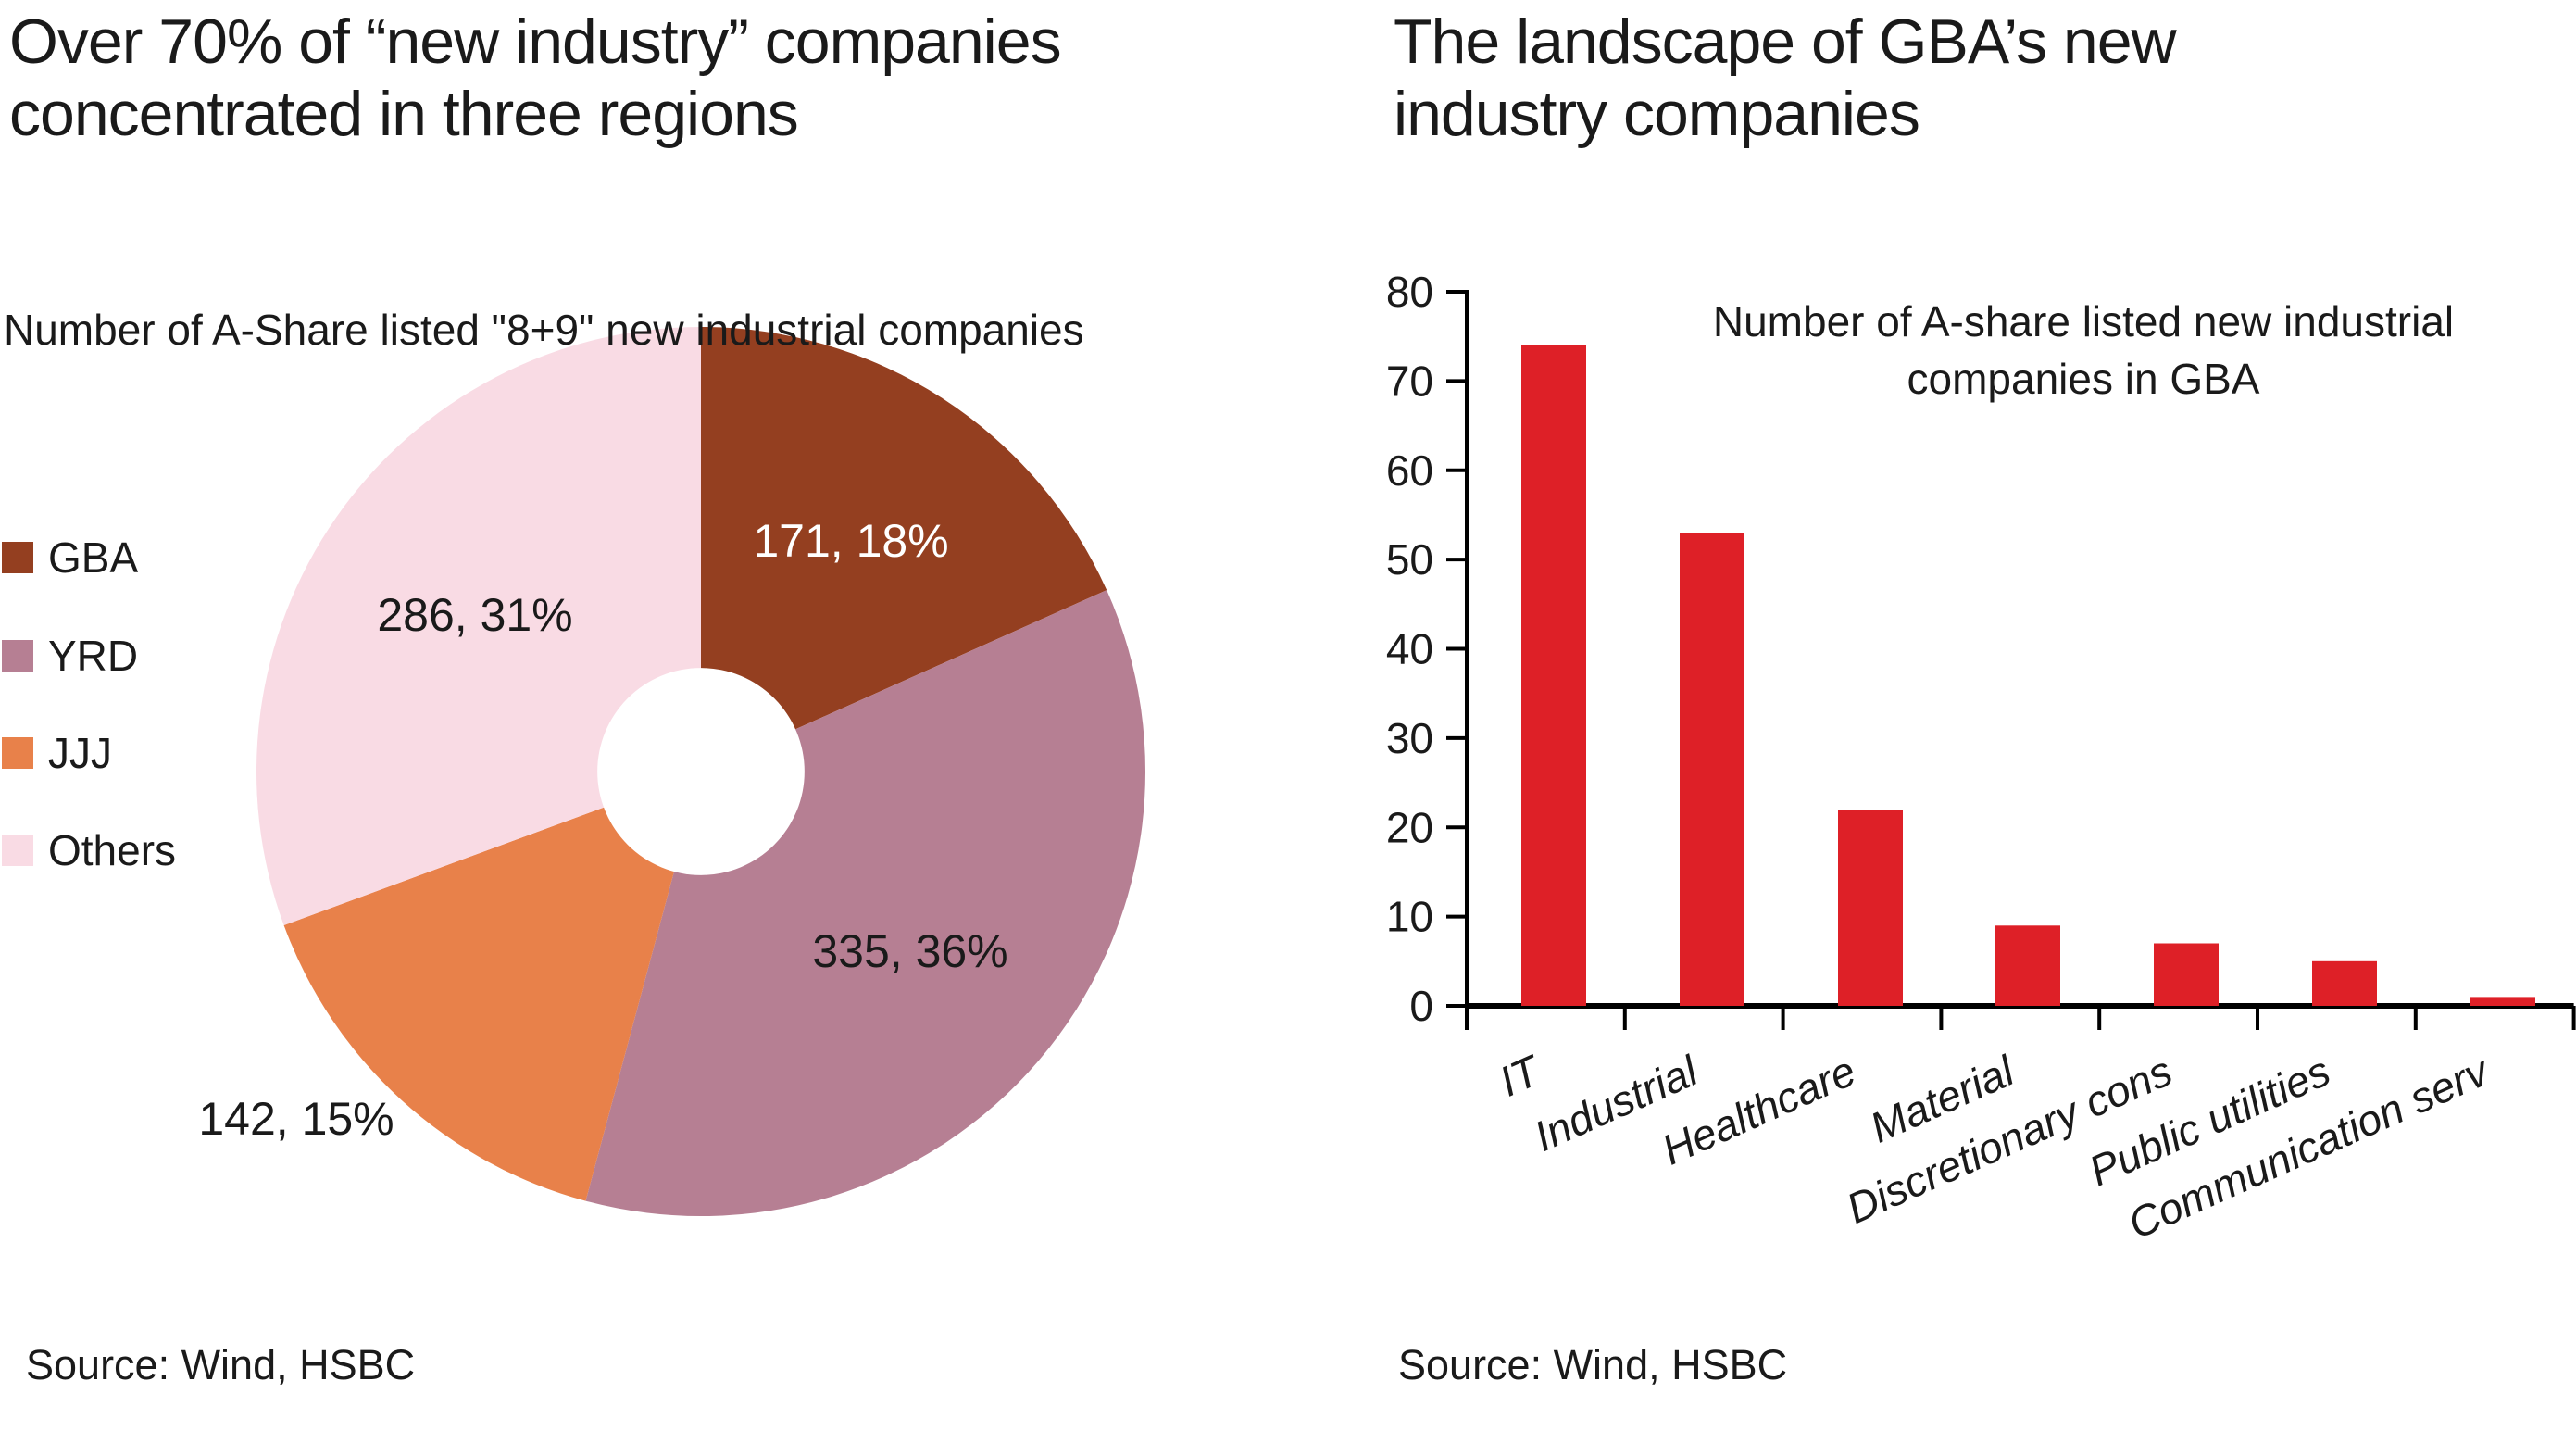 This screenshot has height=1431, width=2576. What do you see at coordinates (2186, 974) in the screenshot?
I see `bar-discretionary-cons` at bounding box center [2186, 974].